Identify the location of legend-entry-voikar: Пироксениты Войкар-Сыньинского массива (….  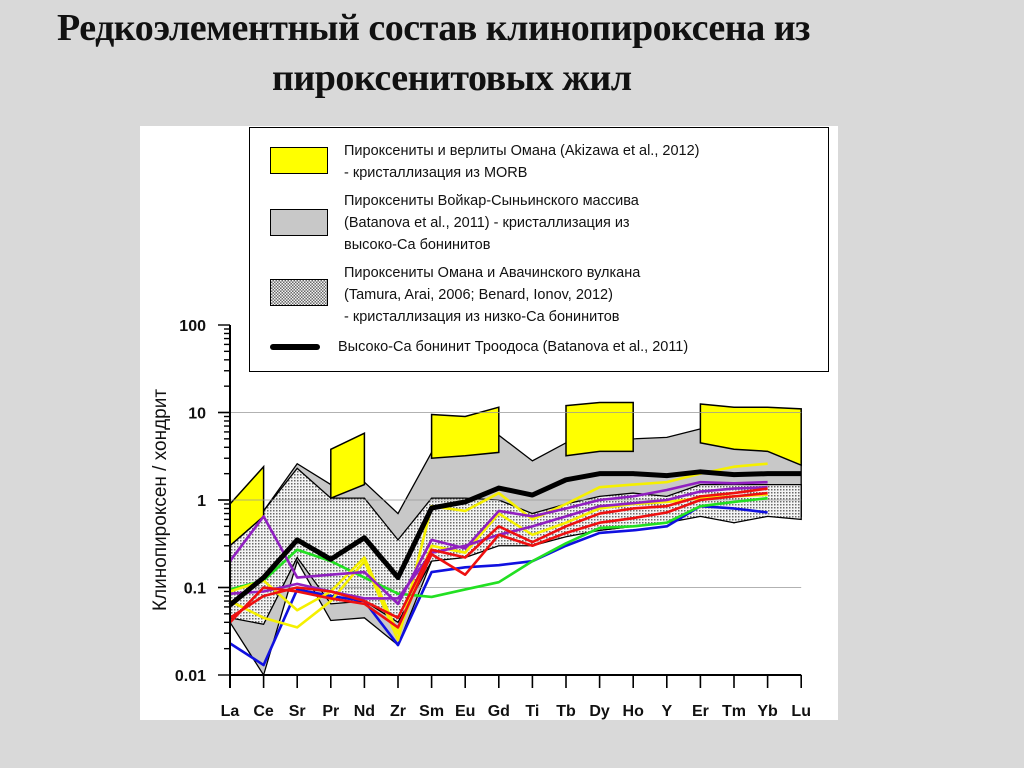
(491, 223).